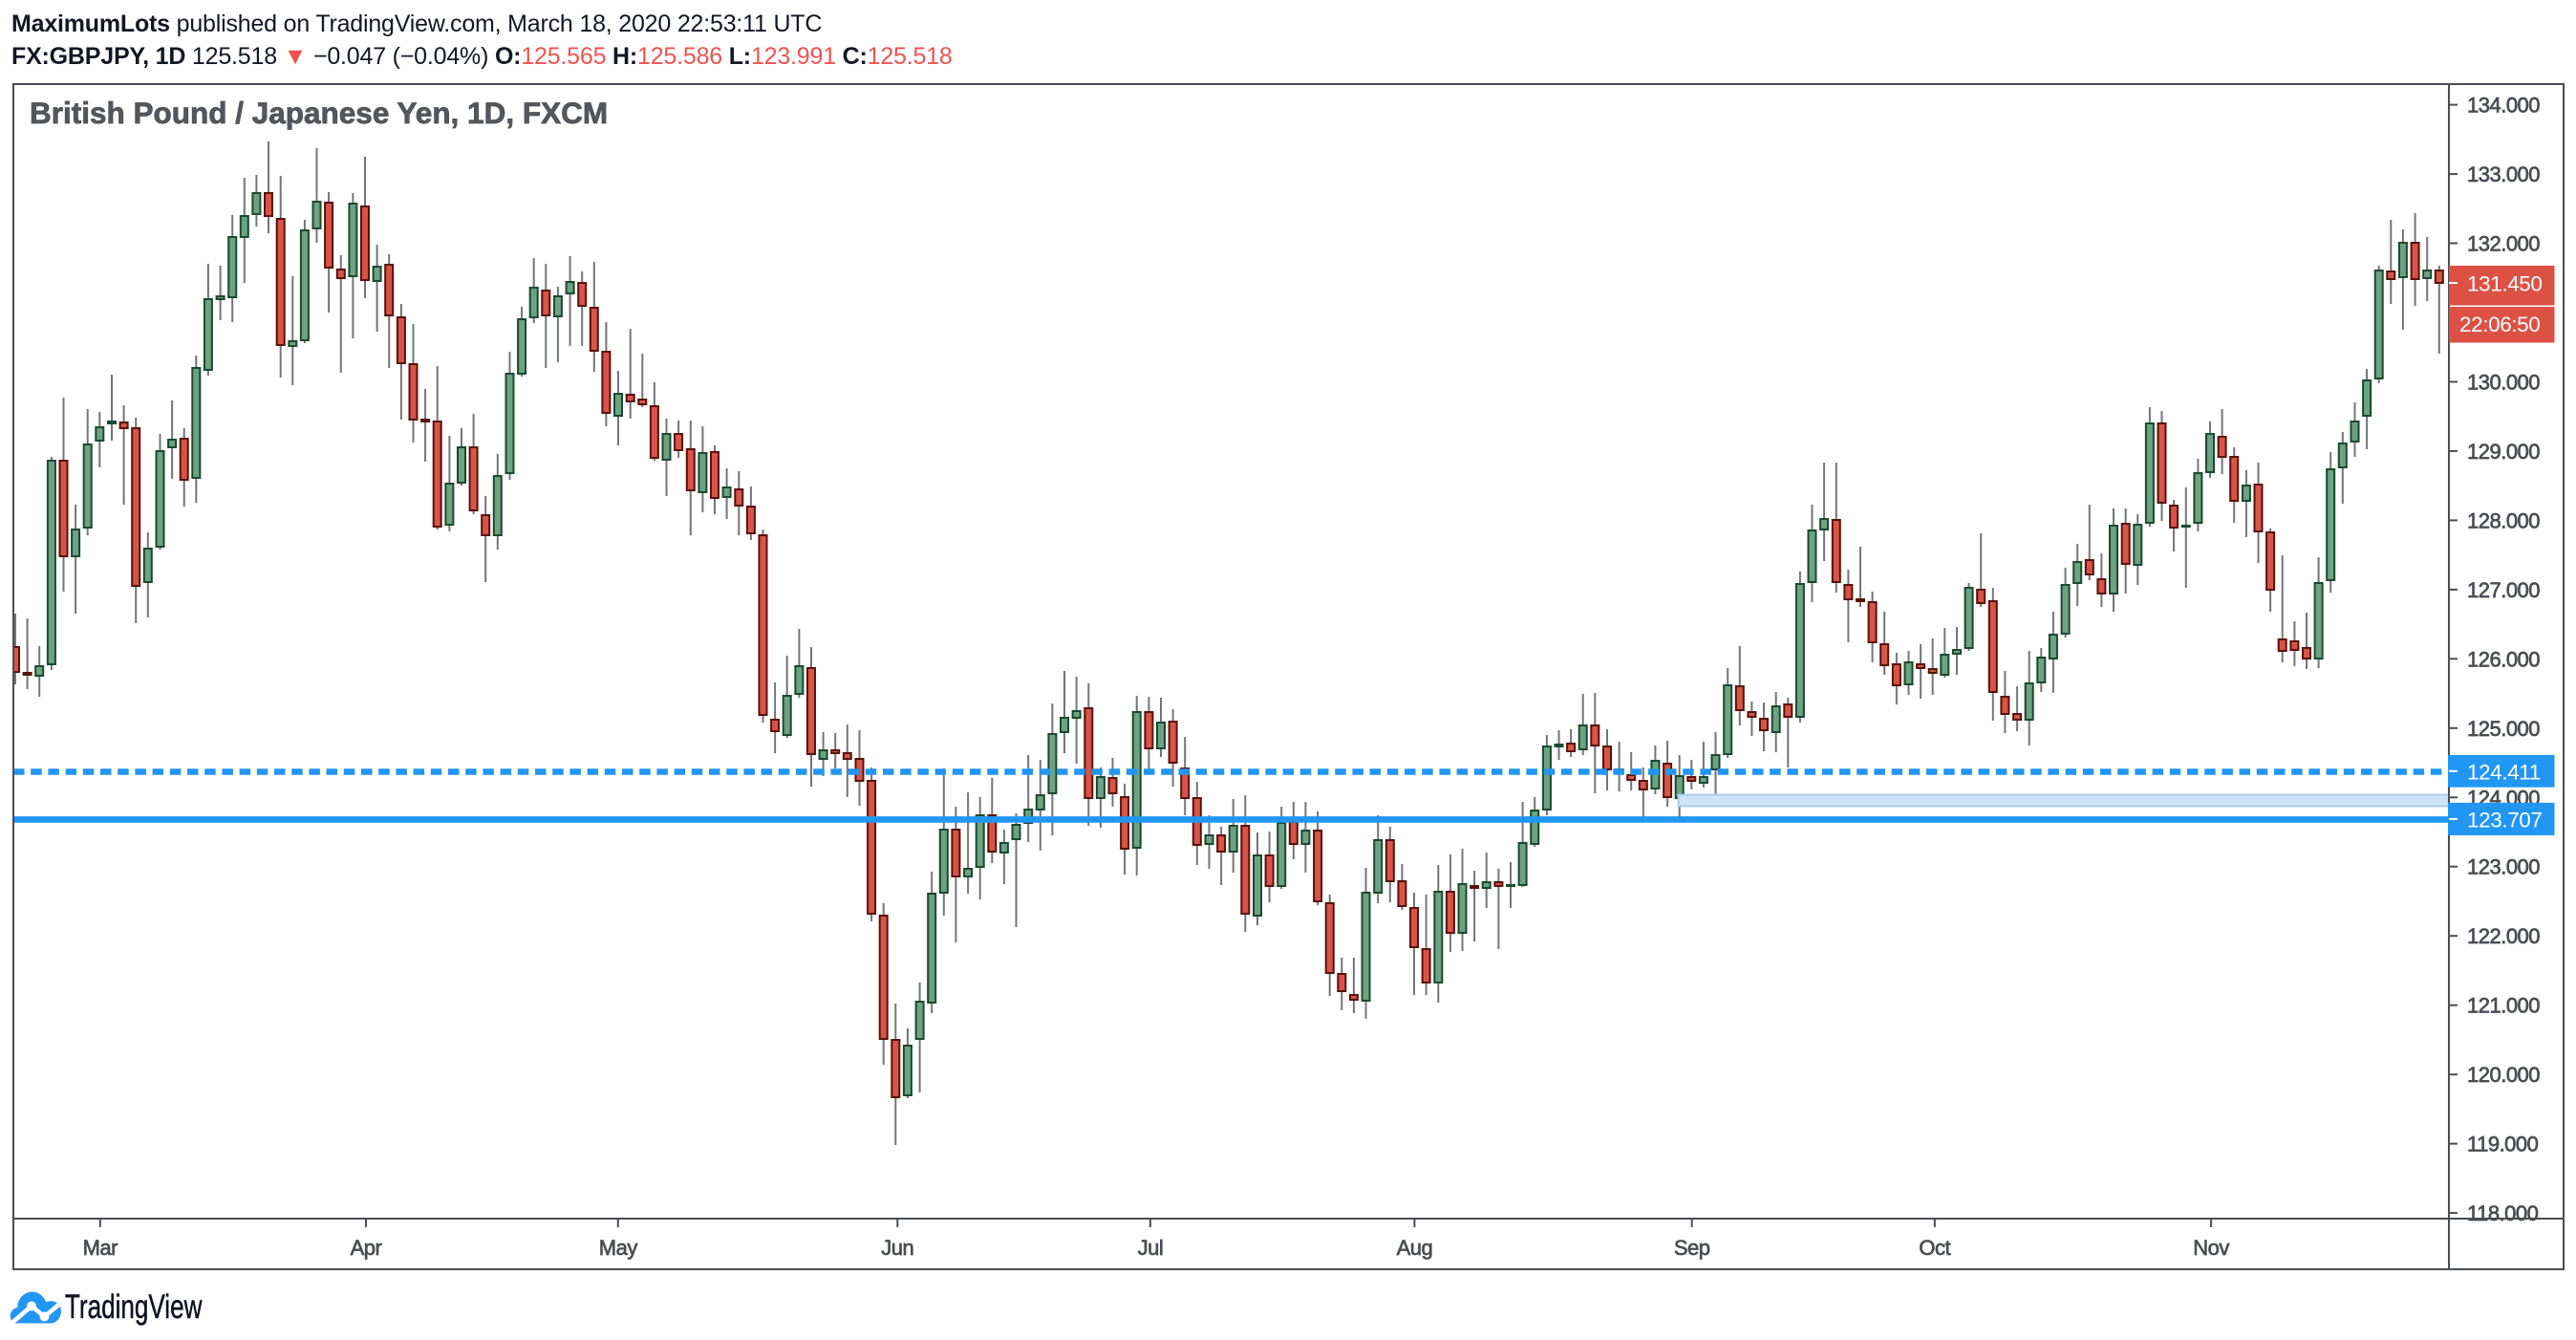  What do you see at coordinates (2505, 284) in the screenshot?
I see `svg-text: 131.450` at bounding box center [2505, 284].